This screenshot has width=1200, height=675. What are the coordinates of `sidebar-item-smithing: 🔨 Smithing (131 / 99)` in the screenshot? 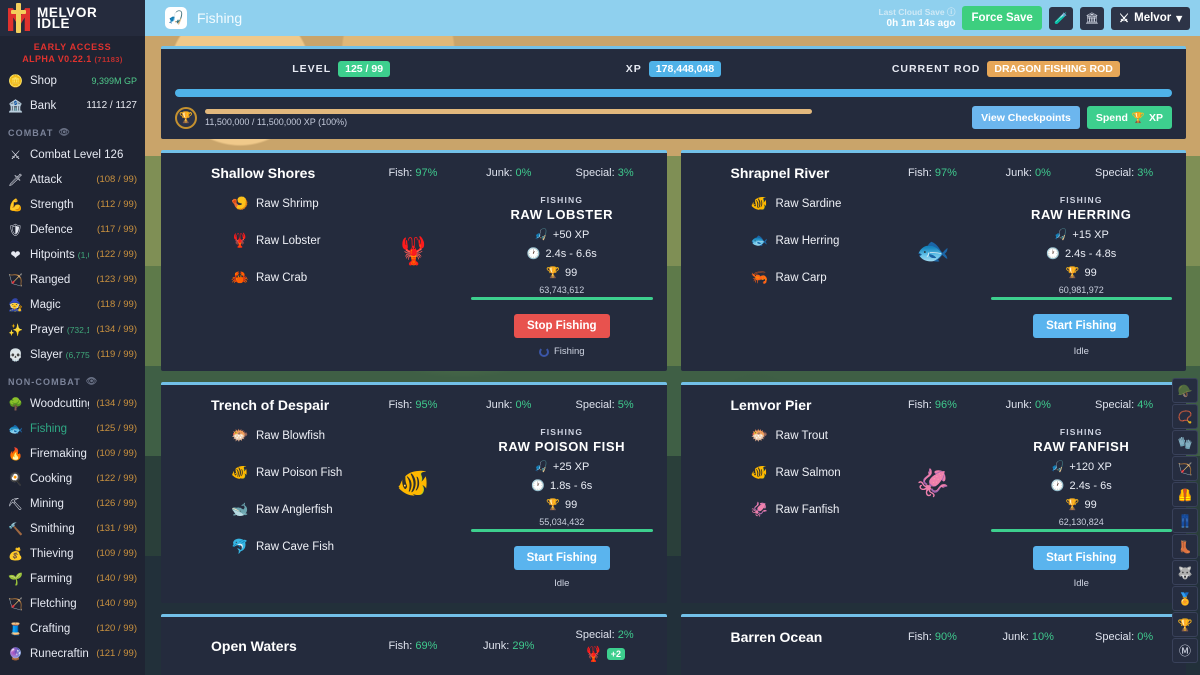 It's located at (72, 528).